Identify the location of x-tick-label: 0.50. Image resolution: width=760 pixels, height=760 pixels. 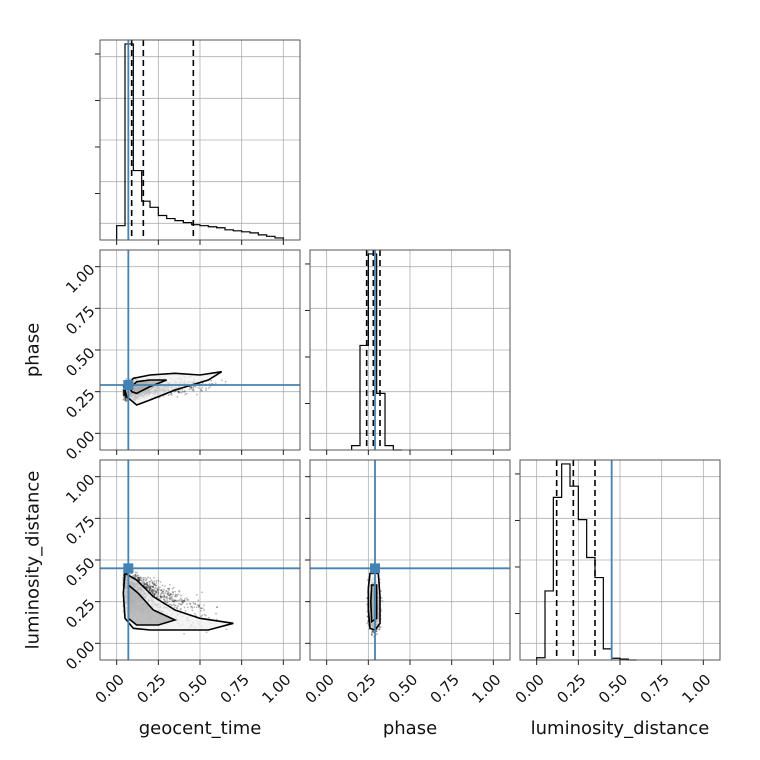
(613, 689).